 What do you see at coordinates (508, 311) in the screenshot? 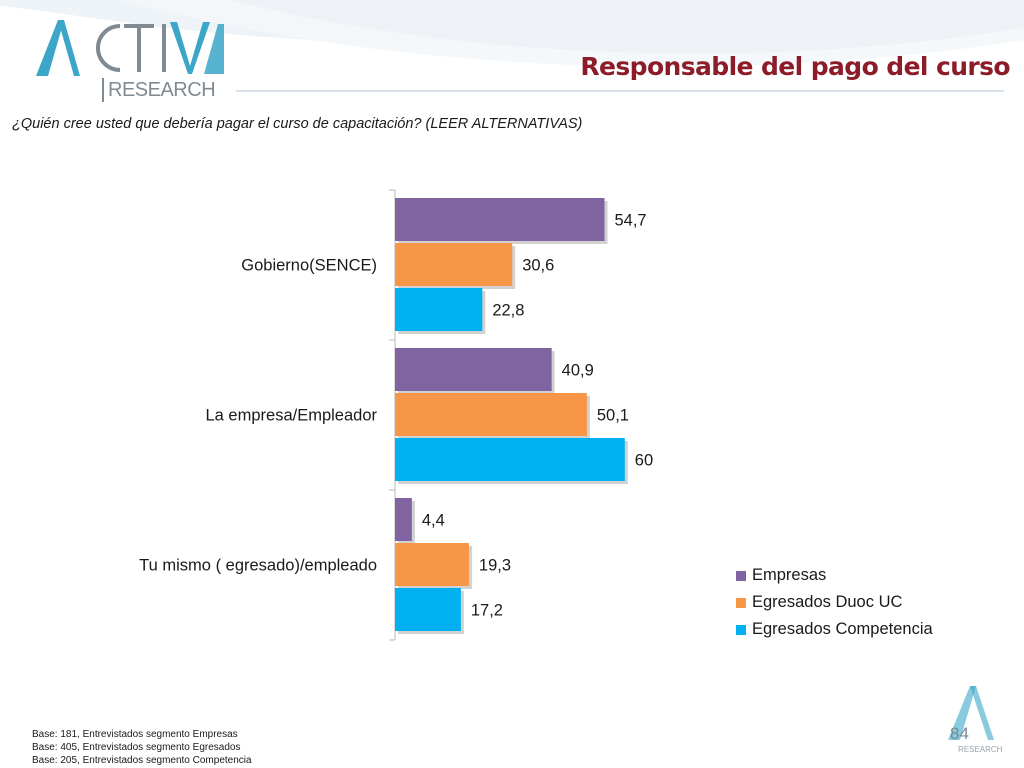
I see `data-label: 22,8` at bounding box center [508, 311].